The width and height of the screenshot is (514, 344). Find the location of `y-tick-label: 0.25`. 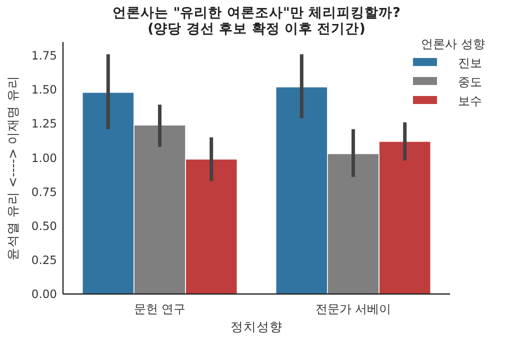

y-tick-label: 0.25 is located at coordinates (44, 259).